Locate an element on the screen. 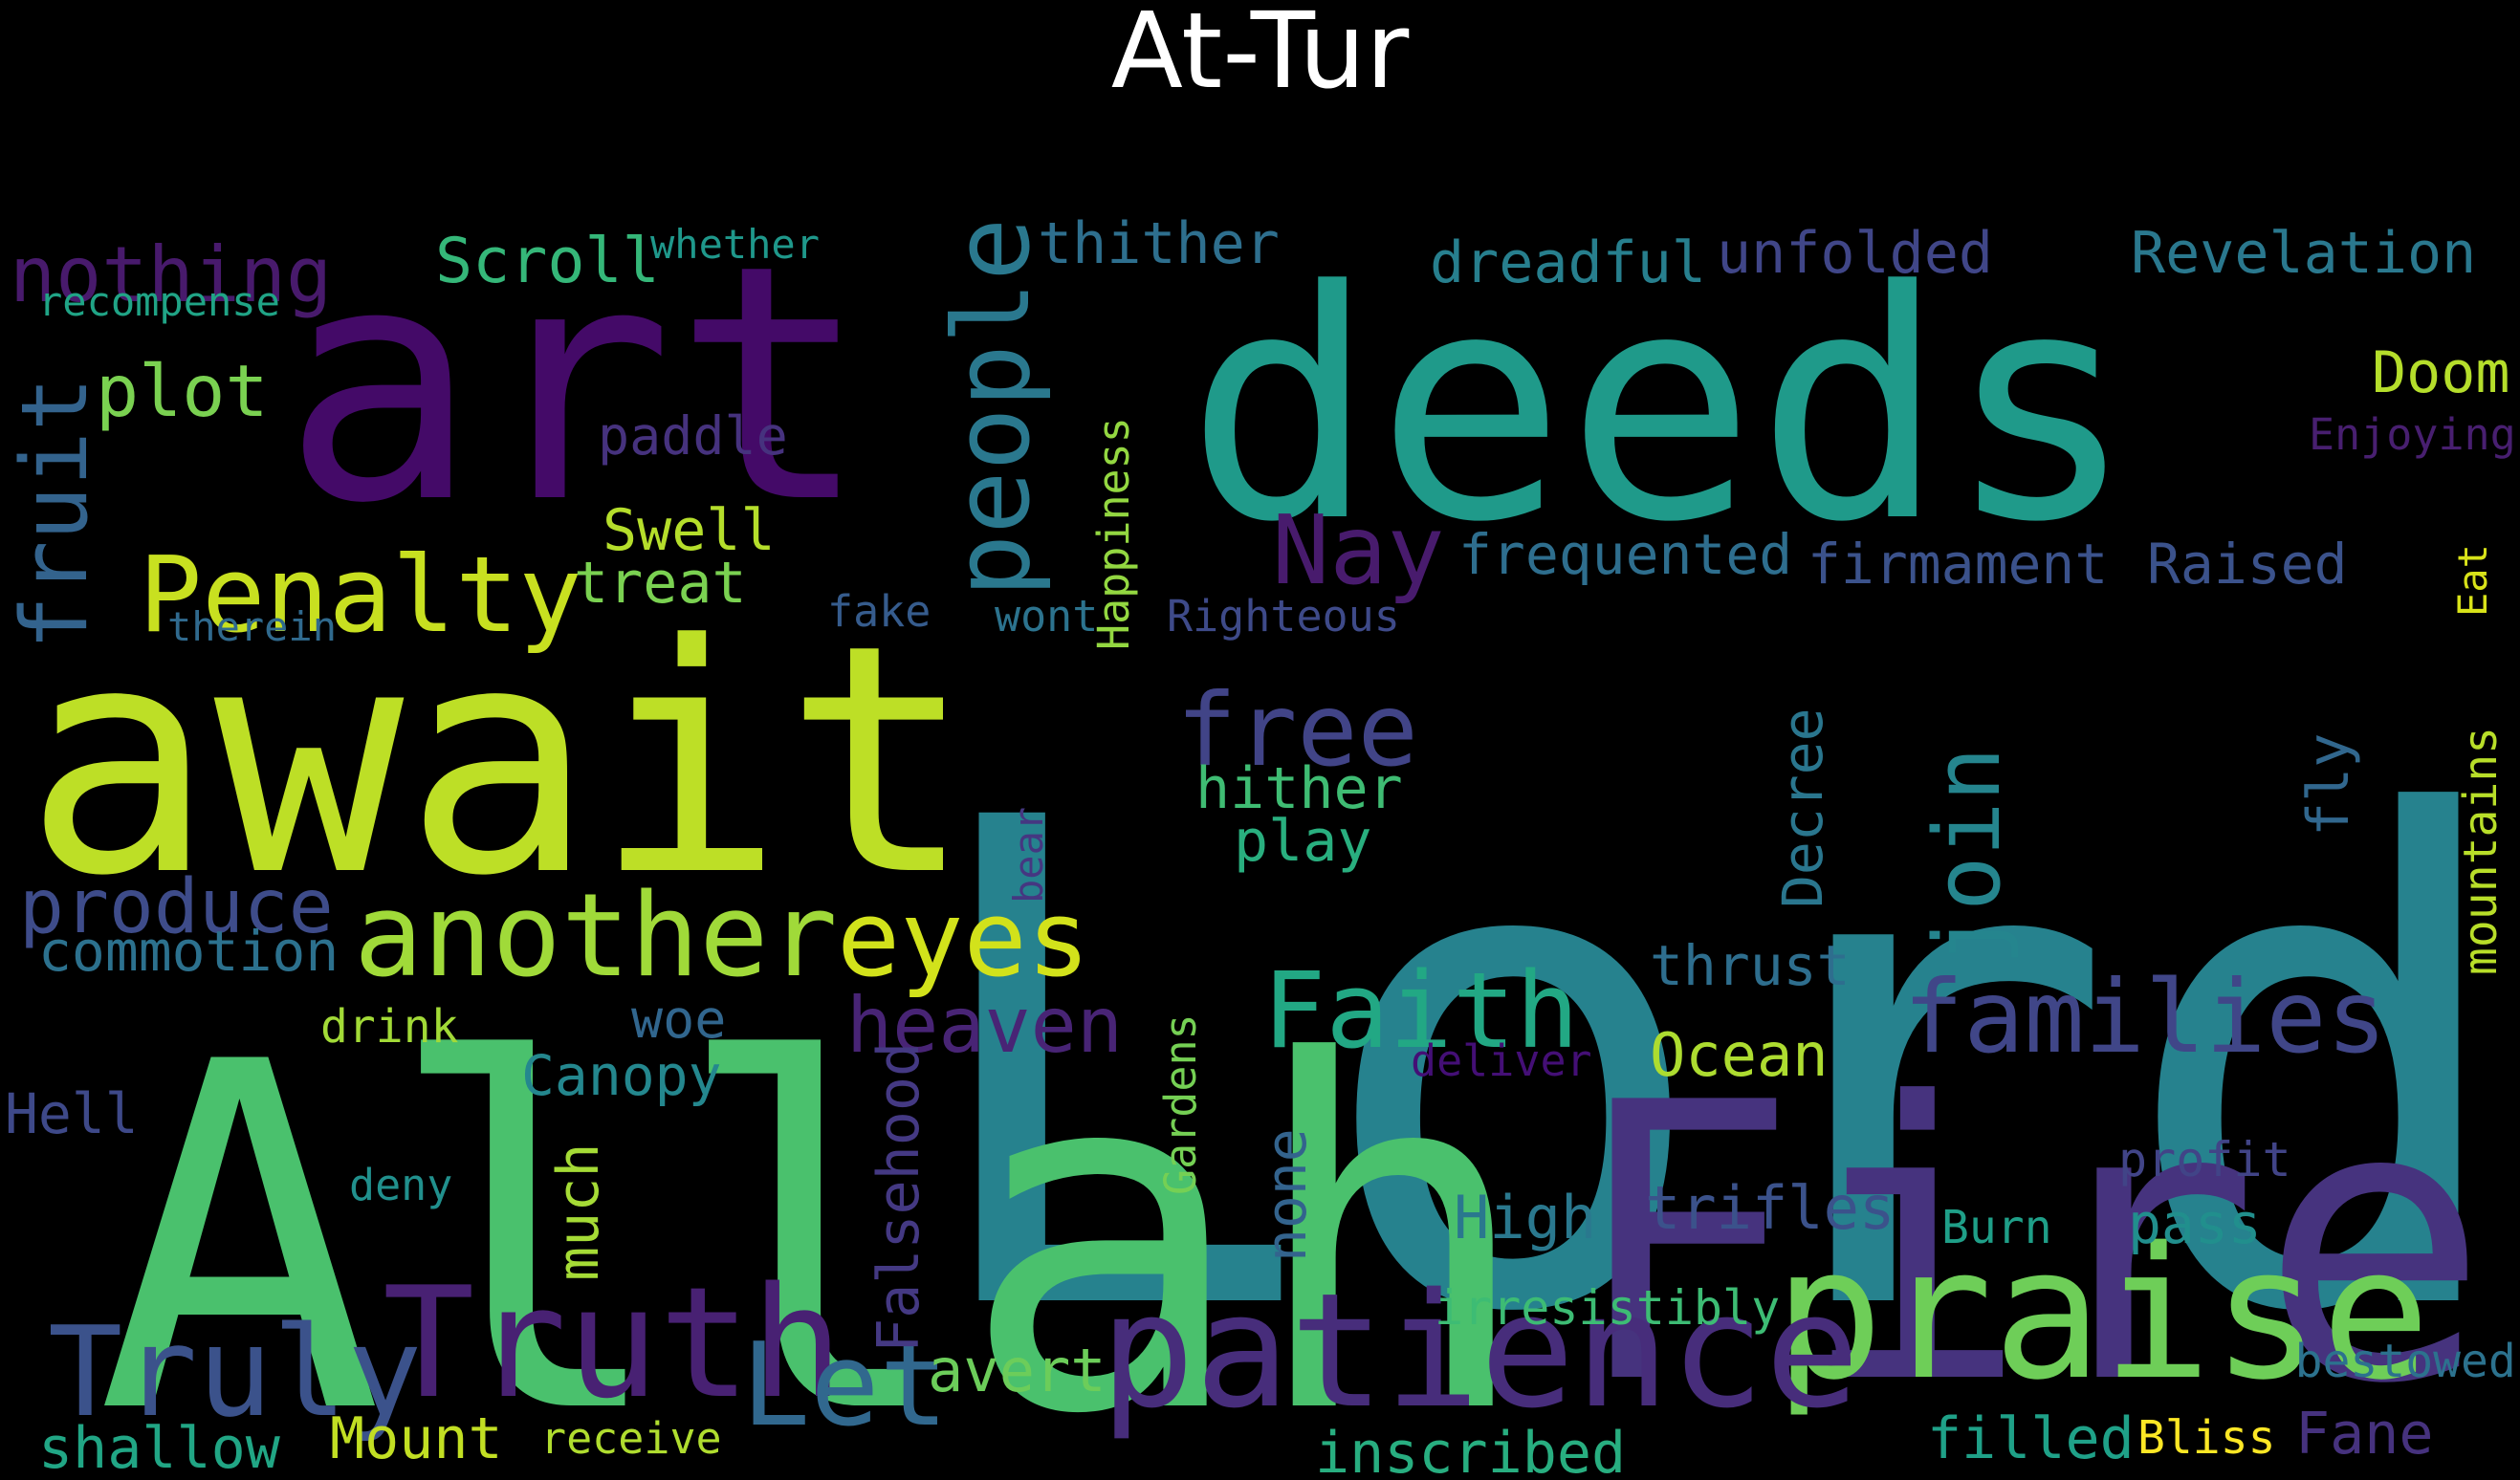 The height and width of the screenshot is (1480, 2520). word-penalty: Penalty is located at coordinates (360, 594).